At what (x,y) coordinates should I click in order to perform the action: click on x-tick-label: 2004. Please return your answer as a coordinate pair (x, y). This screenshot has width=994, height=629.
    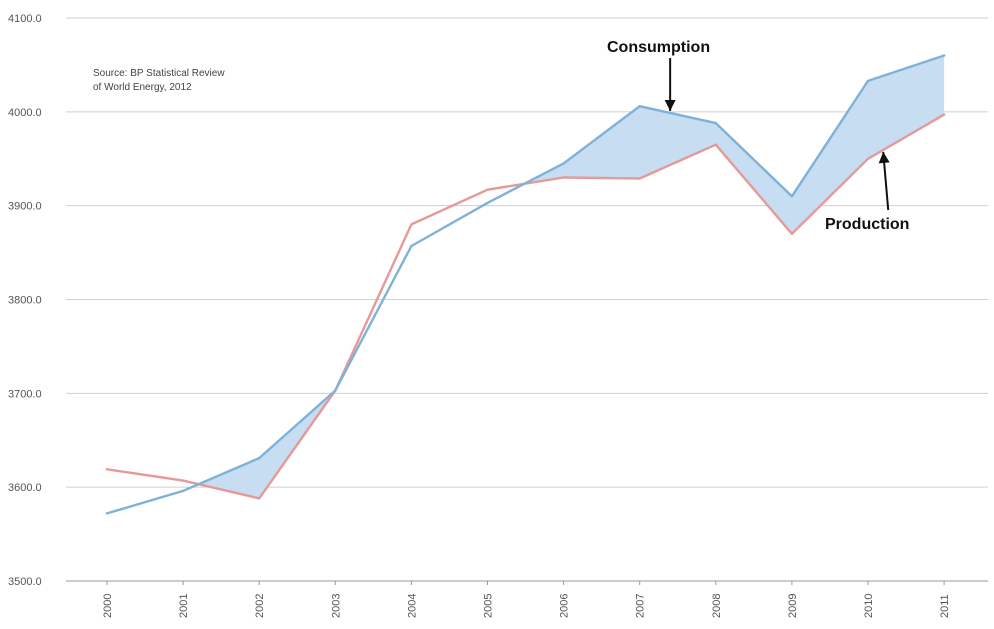
    Looking at the image, I should click on (412, 606).